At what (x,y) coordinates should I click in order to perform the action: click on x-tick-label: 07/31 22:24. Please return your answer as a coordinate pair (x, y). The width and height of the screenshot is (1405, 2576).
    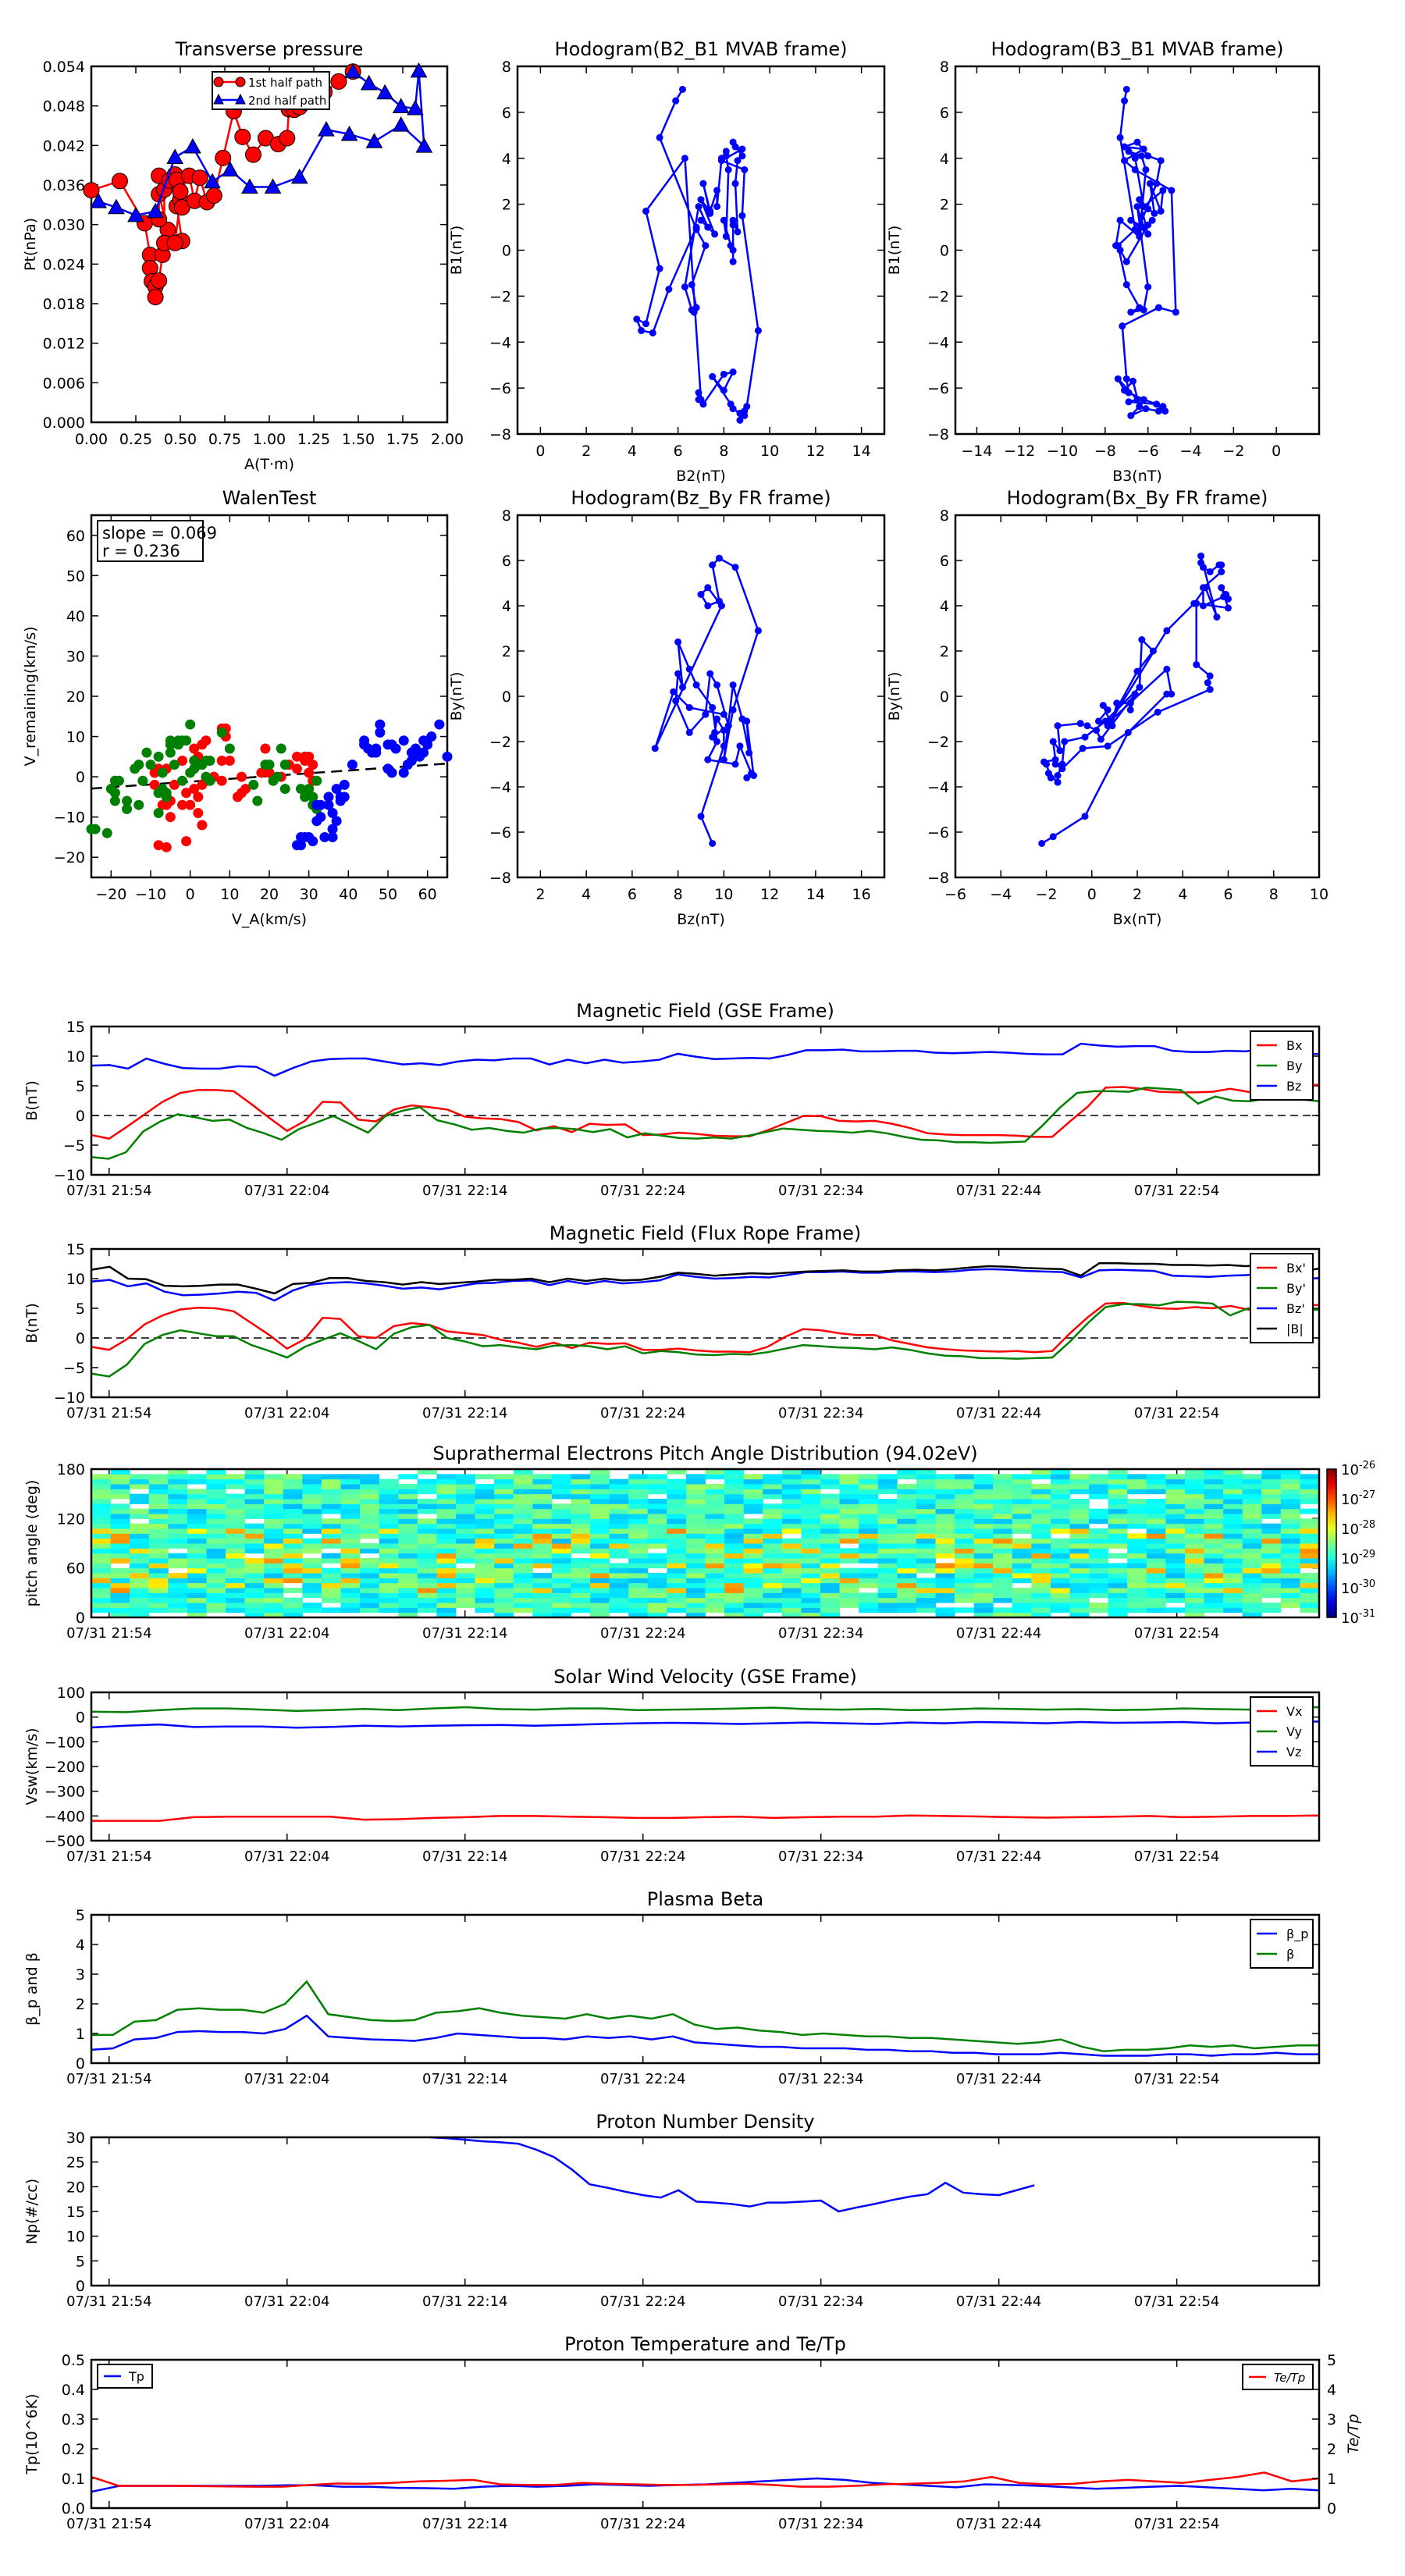
    Looking at the image, I should click on (643, 2079).